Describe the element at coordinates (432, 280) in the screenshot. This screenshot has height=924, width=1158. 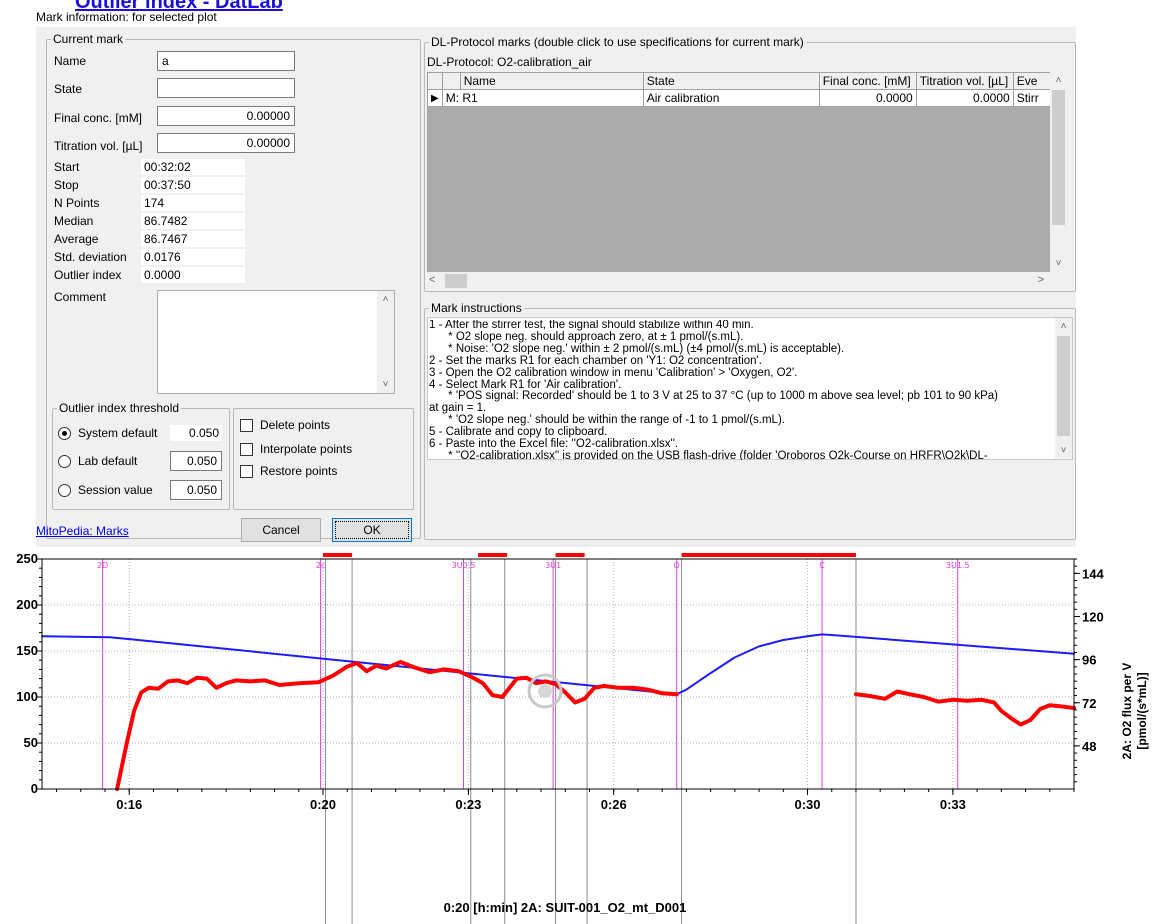
I see `scroll-left-icon: <` at that location.